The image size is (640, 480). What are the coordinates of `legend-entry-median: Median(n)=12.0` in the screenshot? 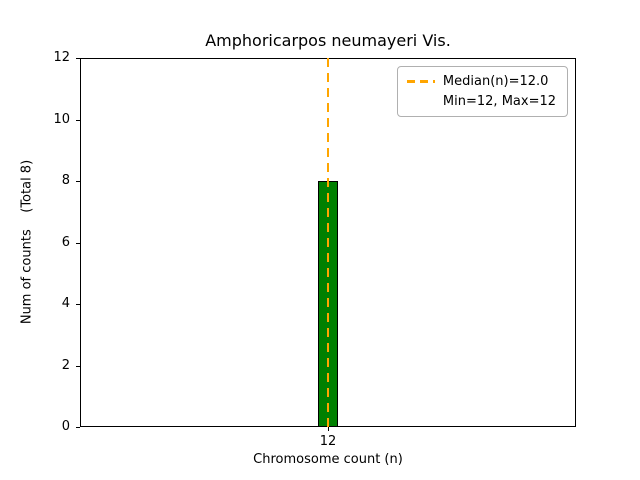 It's located at (481, 81).